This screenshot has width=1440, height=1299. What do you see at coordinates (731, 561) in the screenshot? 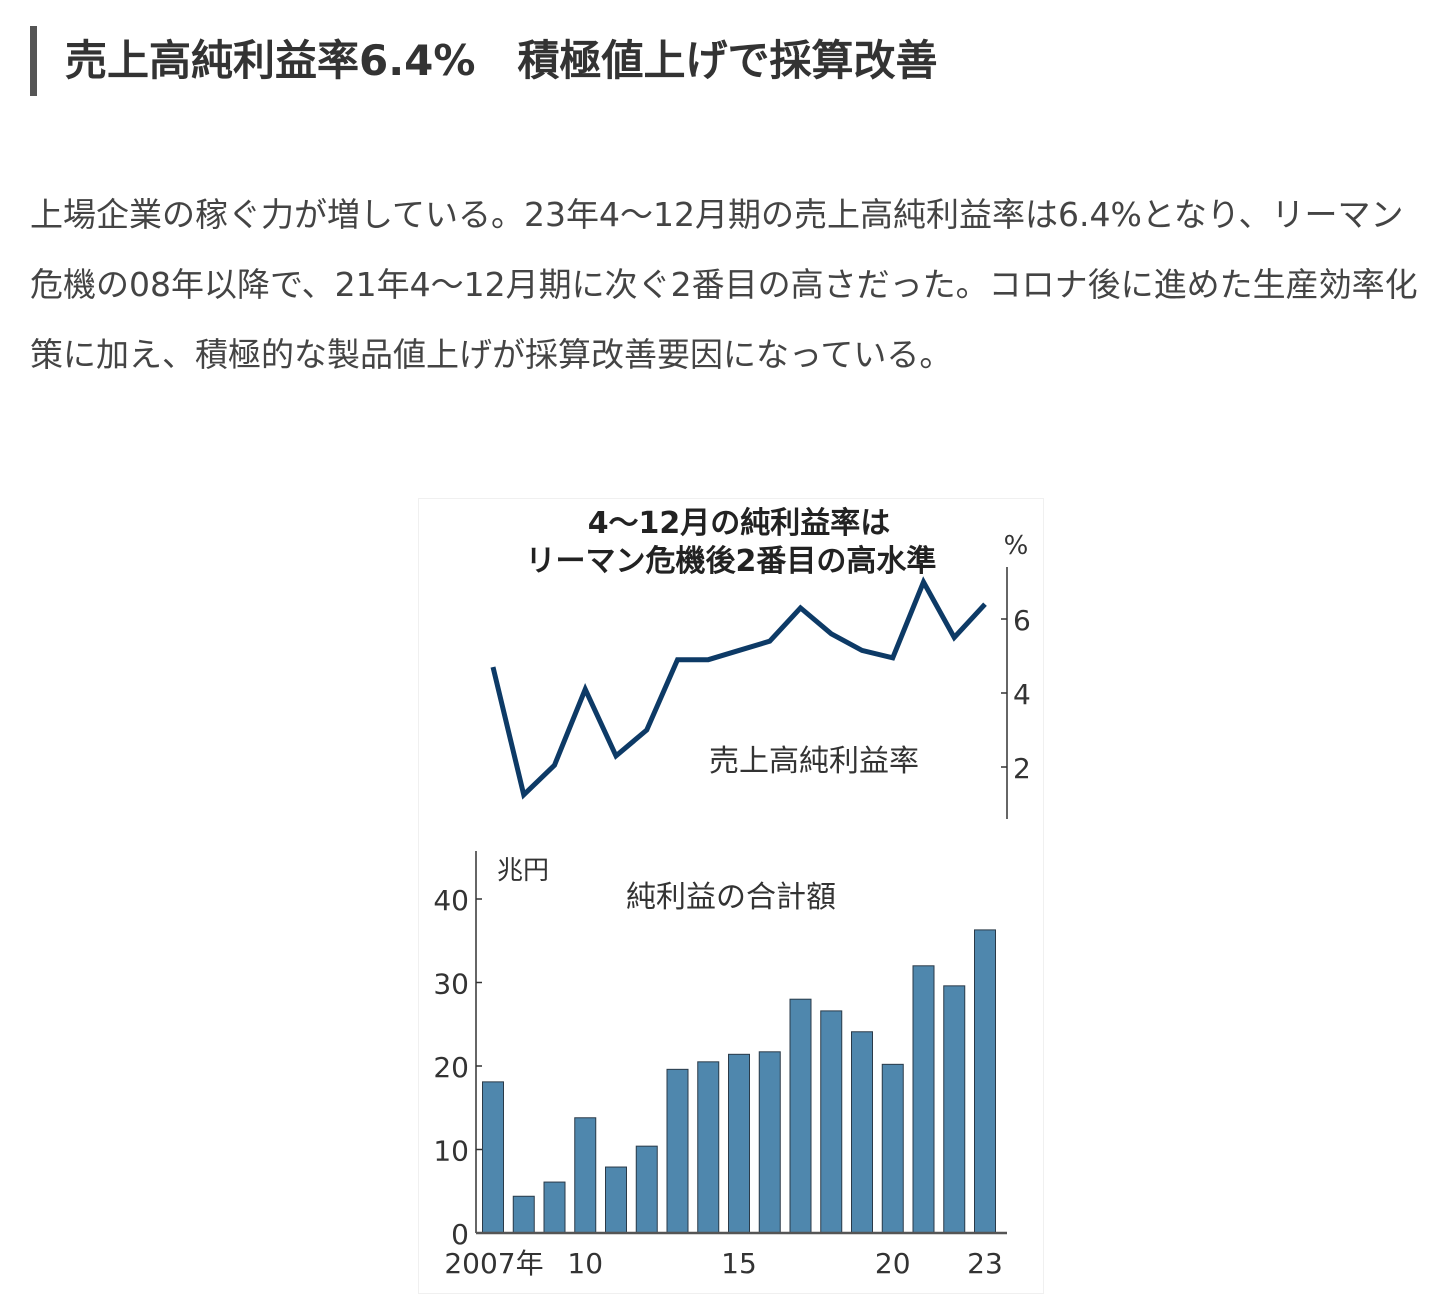
I see `line-chart-title-2: リーマン危機後2番目の高水準` at bounding box center [731, 561].